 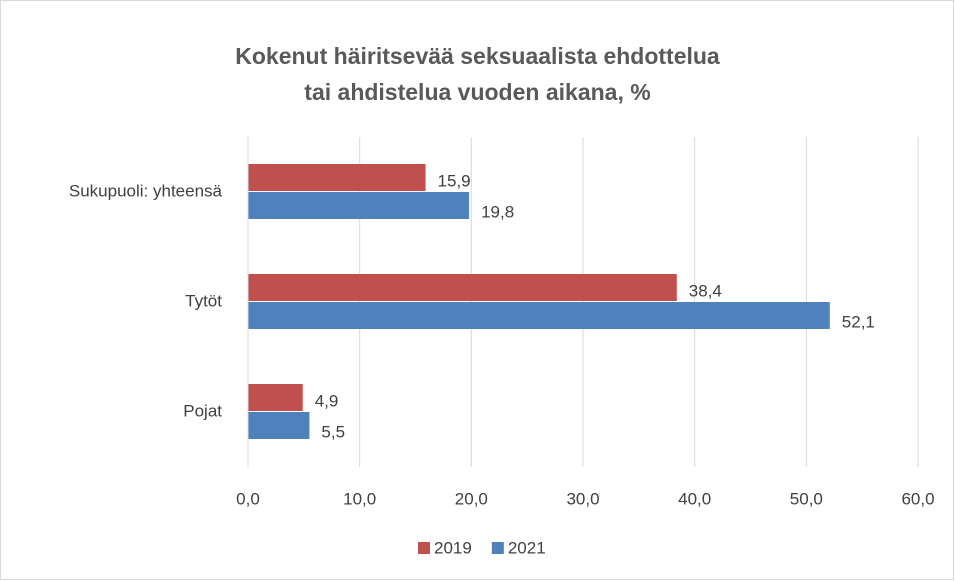 What do you see at coordinates (248, 498) in the screenshot?
I see `x-tick-label: 0,0` at bounding box center [248, 498].